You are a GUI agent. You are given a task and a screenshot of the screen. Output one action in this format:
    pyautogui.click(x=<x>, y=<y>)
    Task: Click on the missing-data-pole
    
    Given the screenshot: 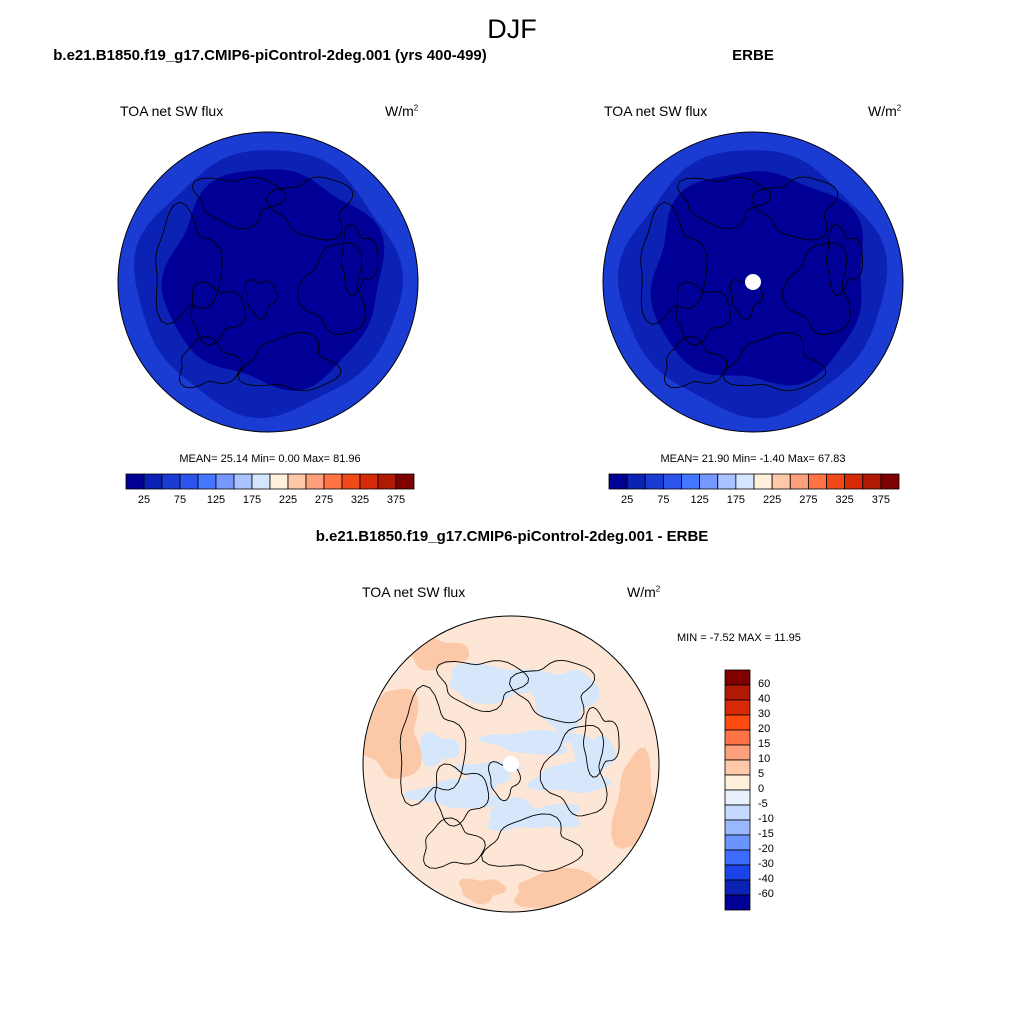 What is the action you would take?
    pyautogui.click(x=753, y=282)
    